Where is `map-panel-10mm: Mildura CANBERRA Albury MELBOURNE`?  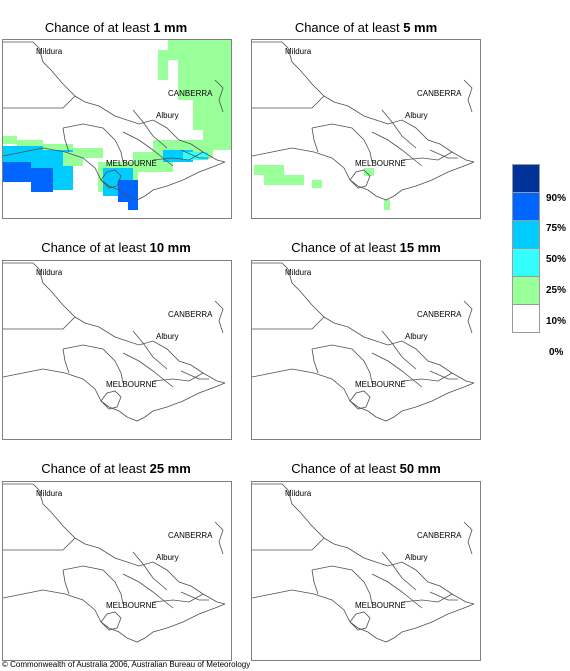 map-panel-10mm: Mildura CANBERRA Albury MELBOURNE is located at coordinates (117, 350).